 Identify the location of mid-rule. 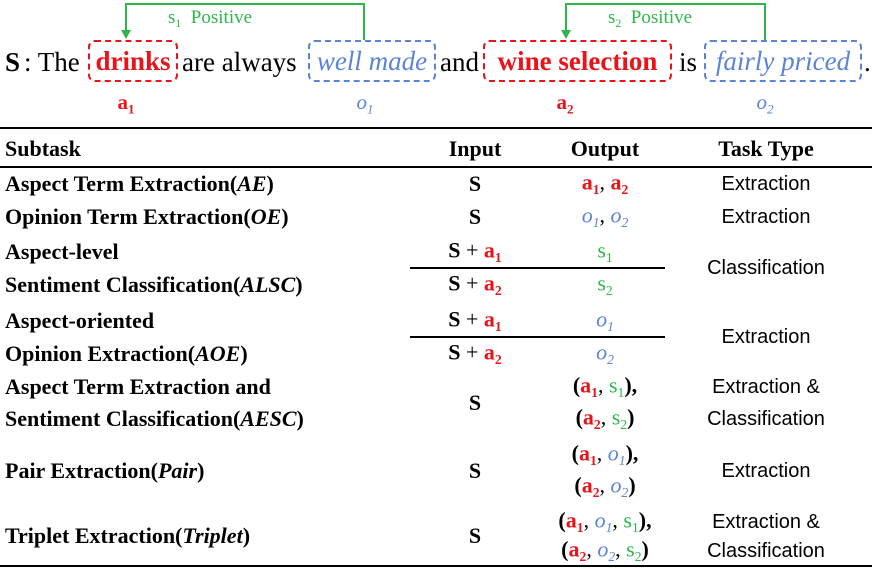
(436, 167).